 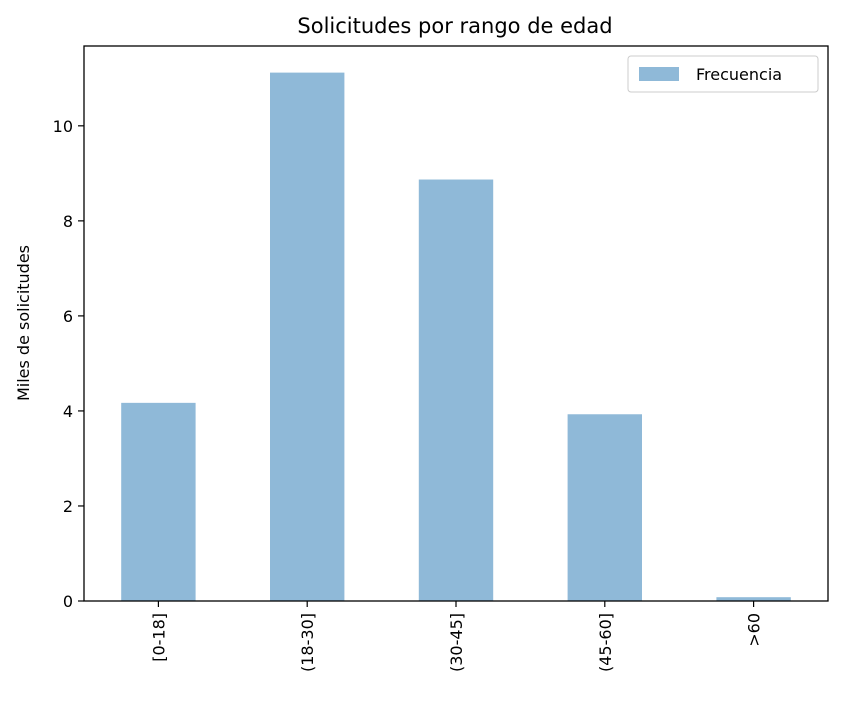 What do you see at coordinates (754, 630) in the screenshot?
I see `x-tick-label-4: >60` at bounding box center [754, 630].